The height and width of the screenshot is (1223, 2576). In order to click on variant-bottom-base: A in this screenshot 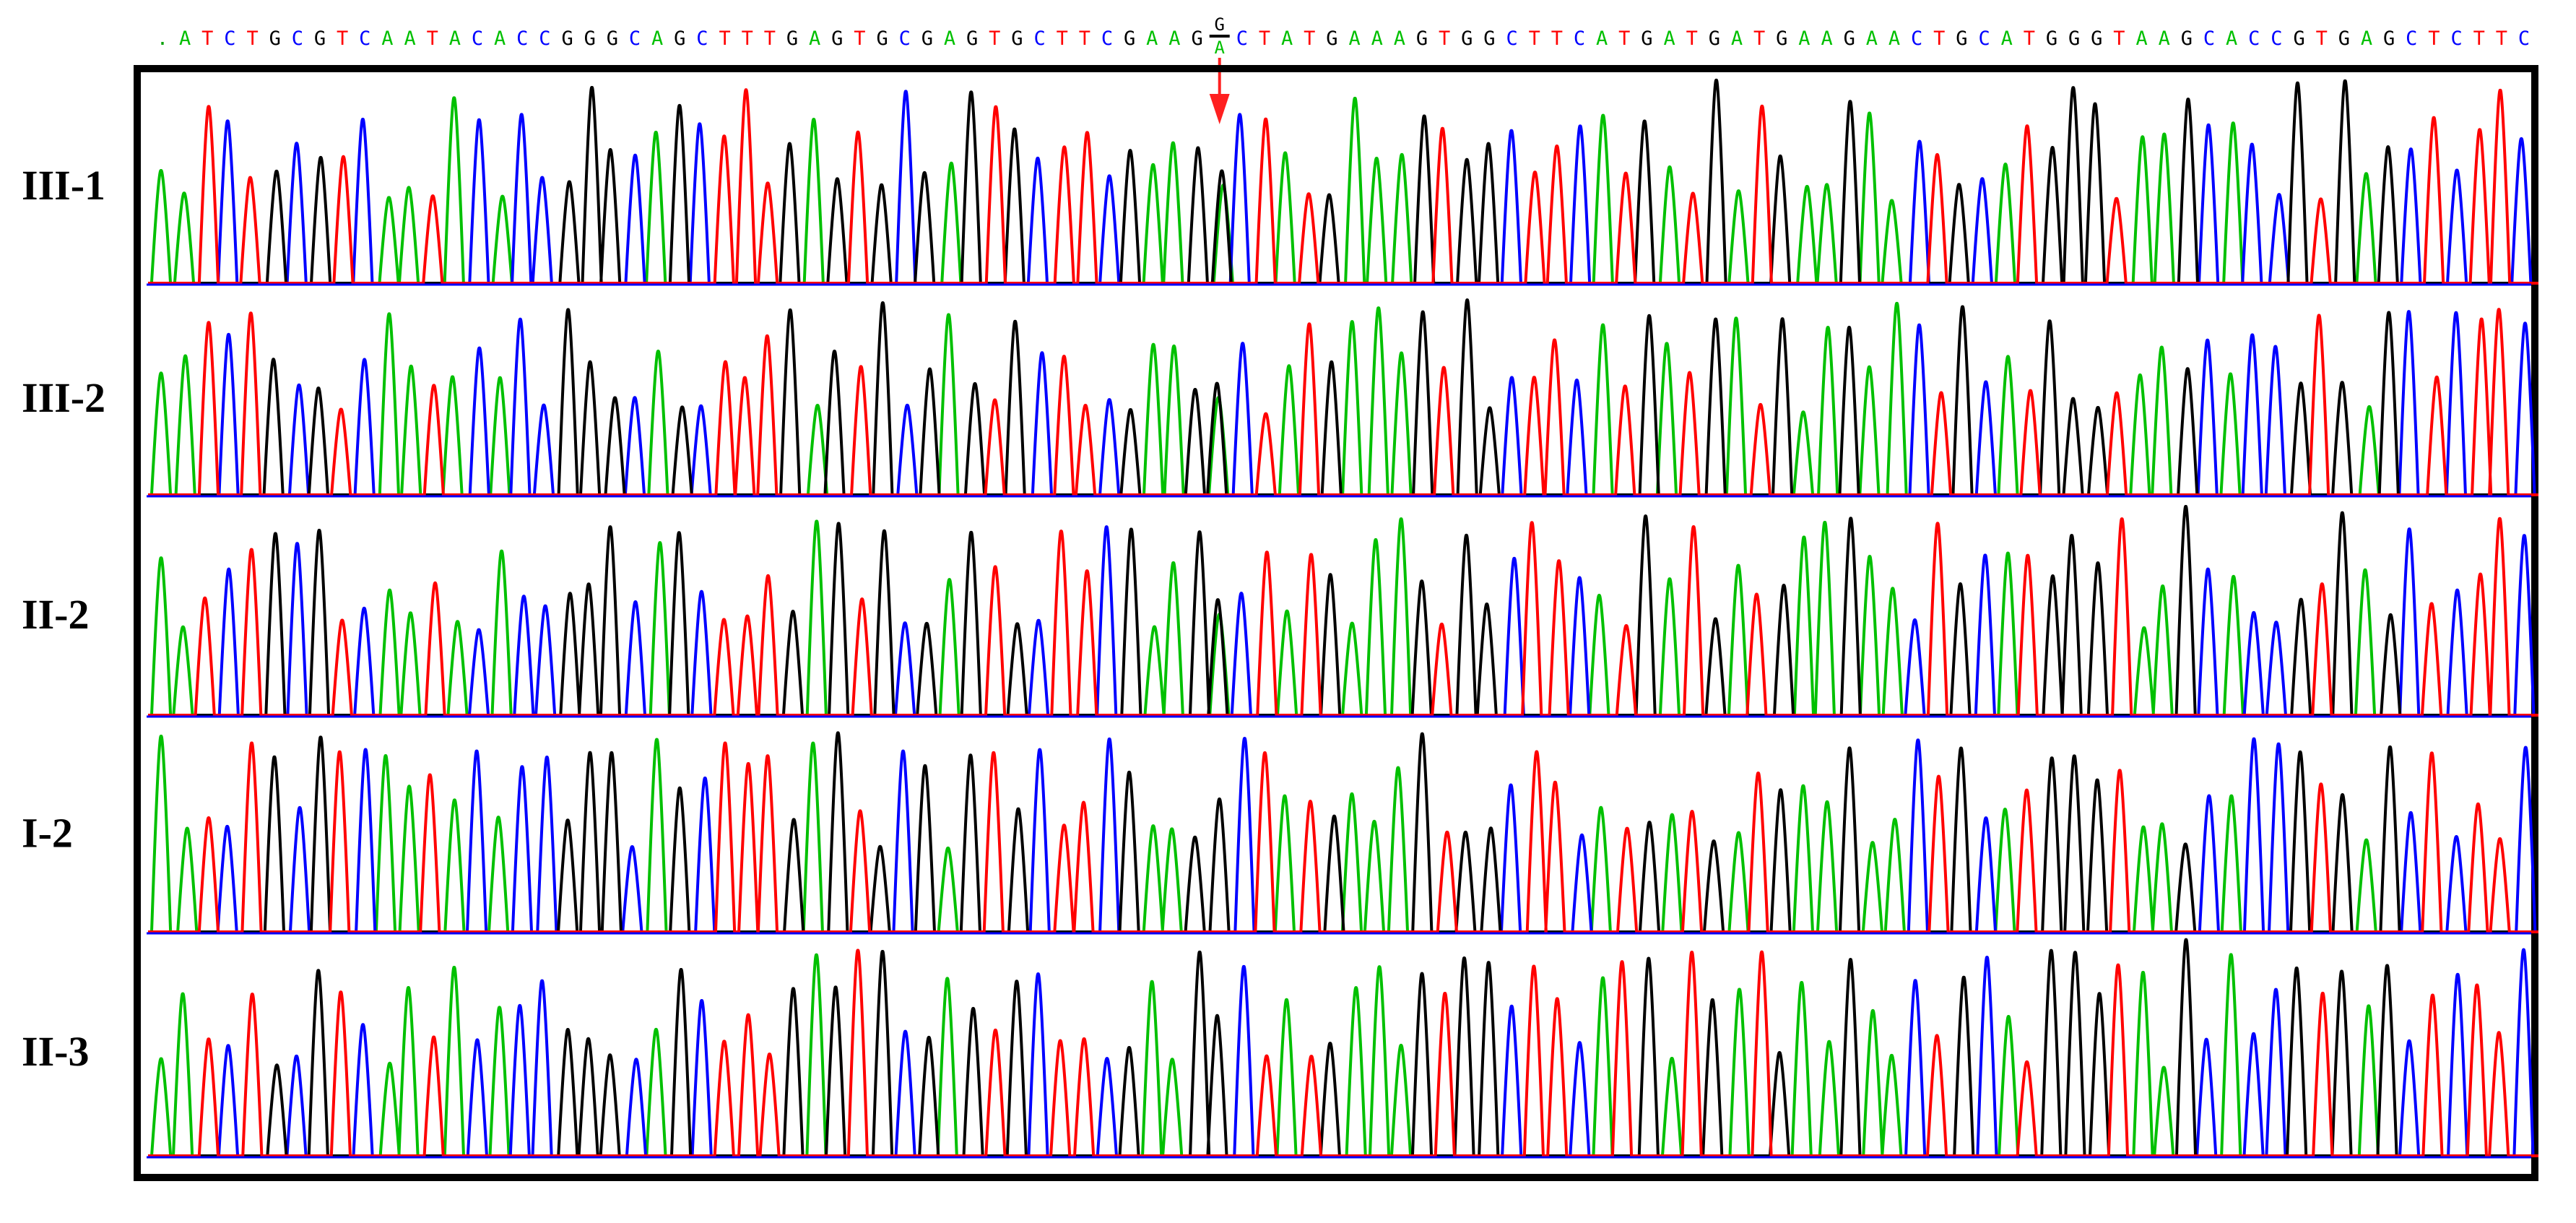, I will do `click(1219, 48)`.